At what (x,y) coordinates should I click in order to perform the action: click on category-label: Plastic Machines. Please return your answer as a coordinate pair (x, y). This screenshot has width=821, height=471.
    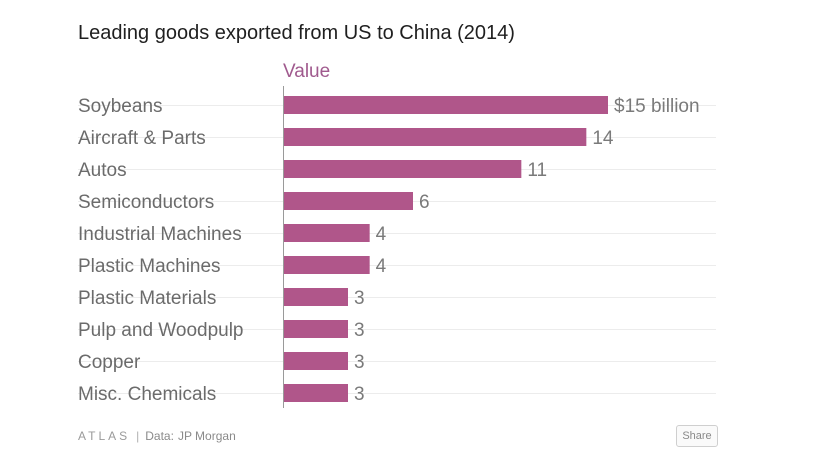
    Looking at the image, I should click on (149, 266).